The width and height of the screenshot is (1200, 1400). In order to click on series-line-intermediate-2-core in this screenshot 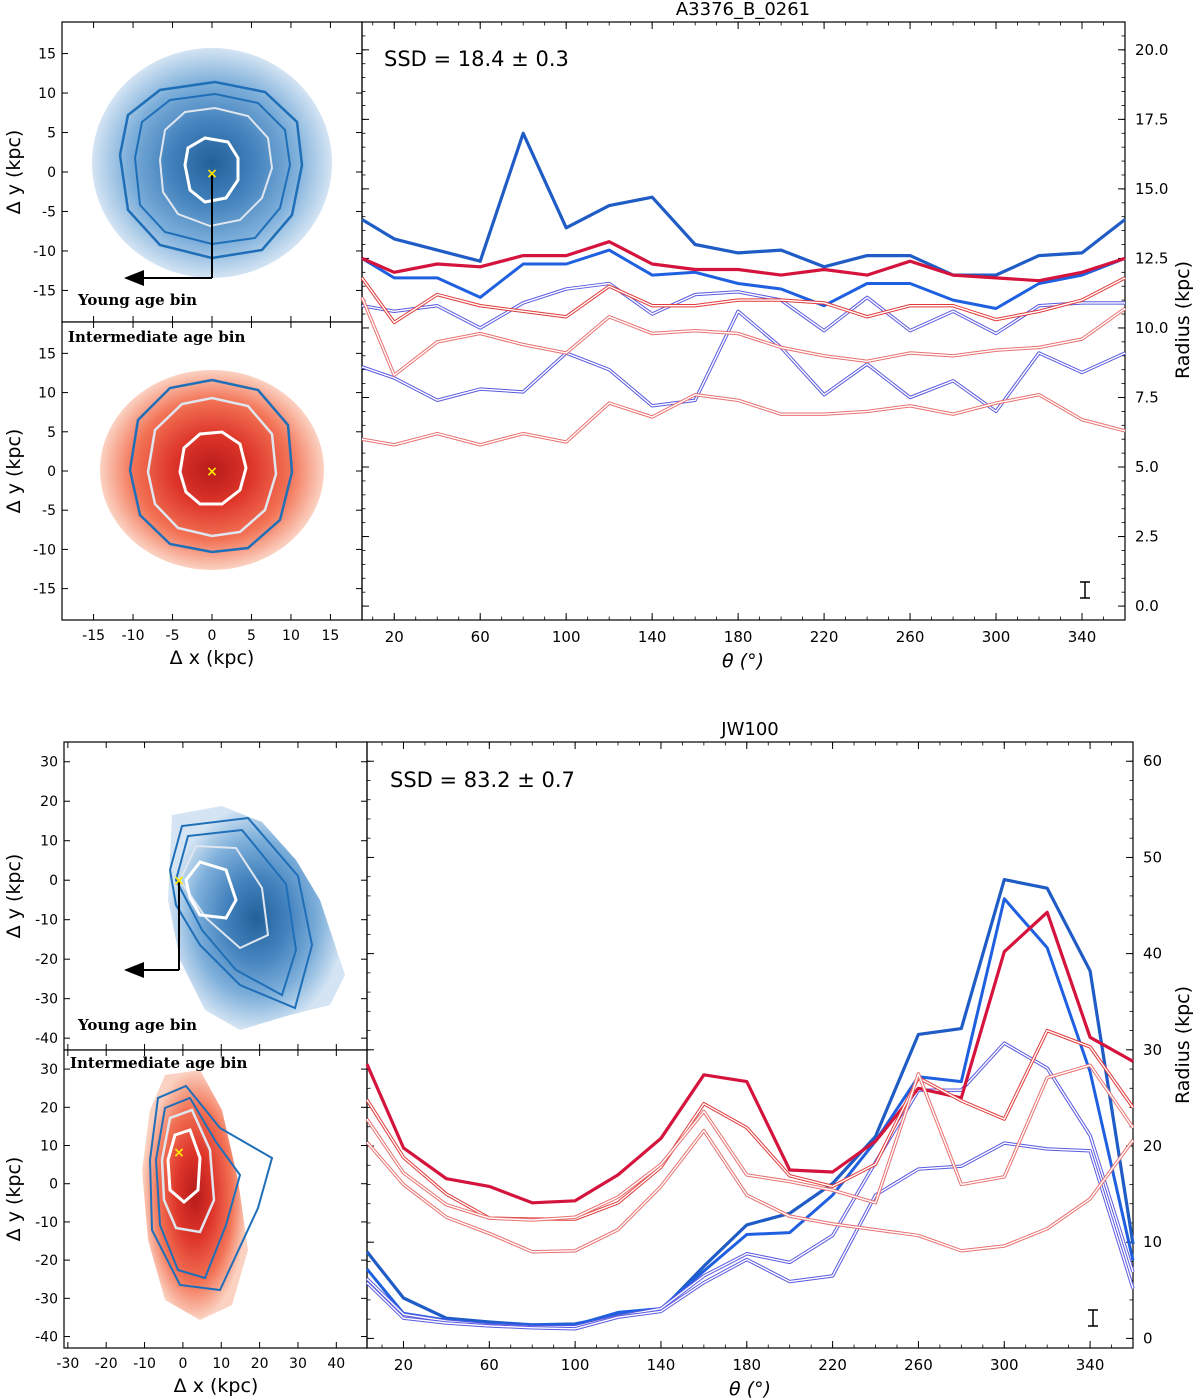, I will do `click(750, 1124)`.